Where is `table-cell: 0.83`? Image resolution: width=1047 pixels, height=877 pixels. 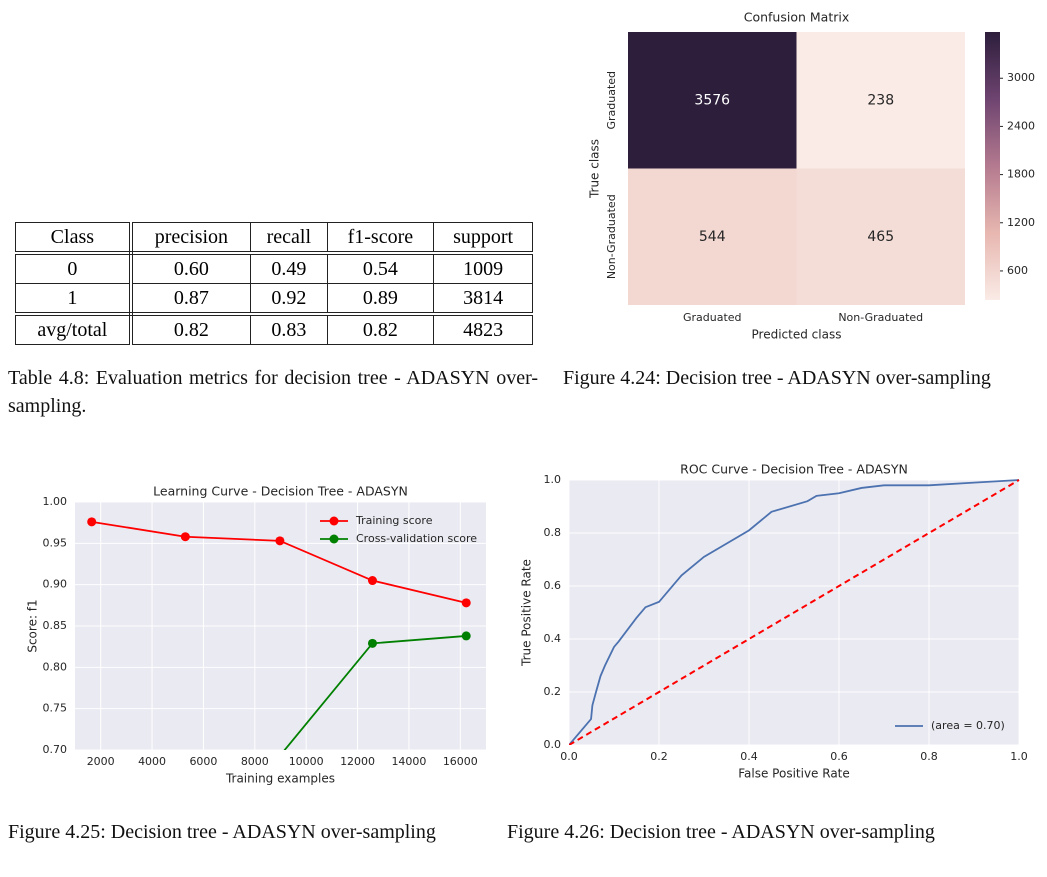
table-cell: 0.83 is located at coordinates (289, 329).